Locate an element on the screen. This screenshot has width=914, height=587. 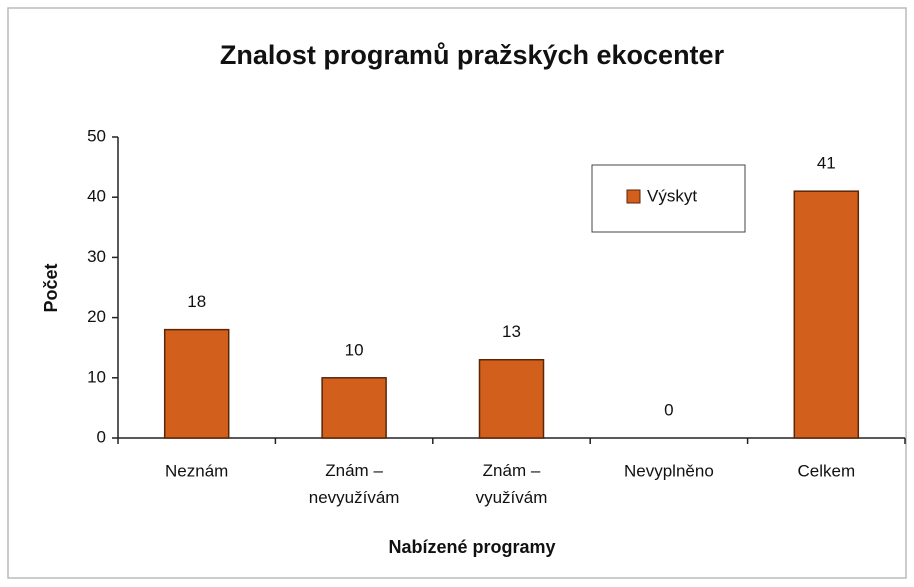
y-tick-label: 20 is located at coordinates (96, 316).